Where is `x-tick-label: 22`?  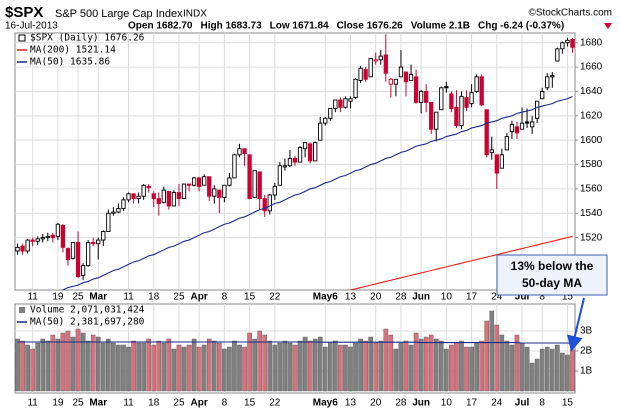
x-tick-label: 22 is located at coordinates (275, 403).